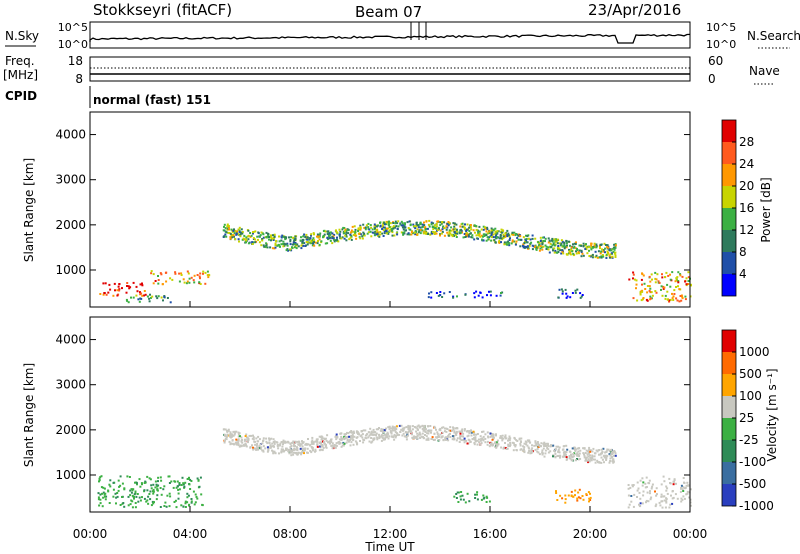  Describe the element at coordinates (79, 79) in the screenshot. I see `freq-tick-bottom: 8` at that location.